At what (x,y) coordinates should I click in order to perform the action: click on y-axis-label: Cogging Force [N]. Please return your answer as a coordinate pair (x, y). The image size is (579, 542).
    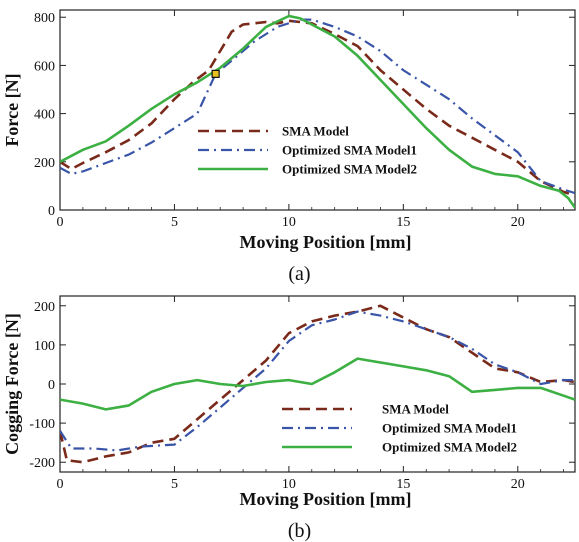
    Looking at the image, I should click on (12, 384).